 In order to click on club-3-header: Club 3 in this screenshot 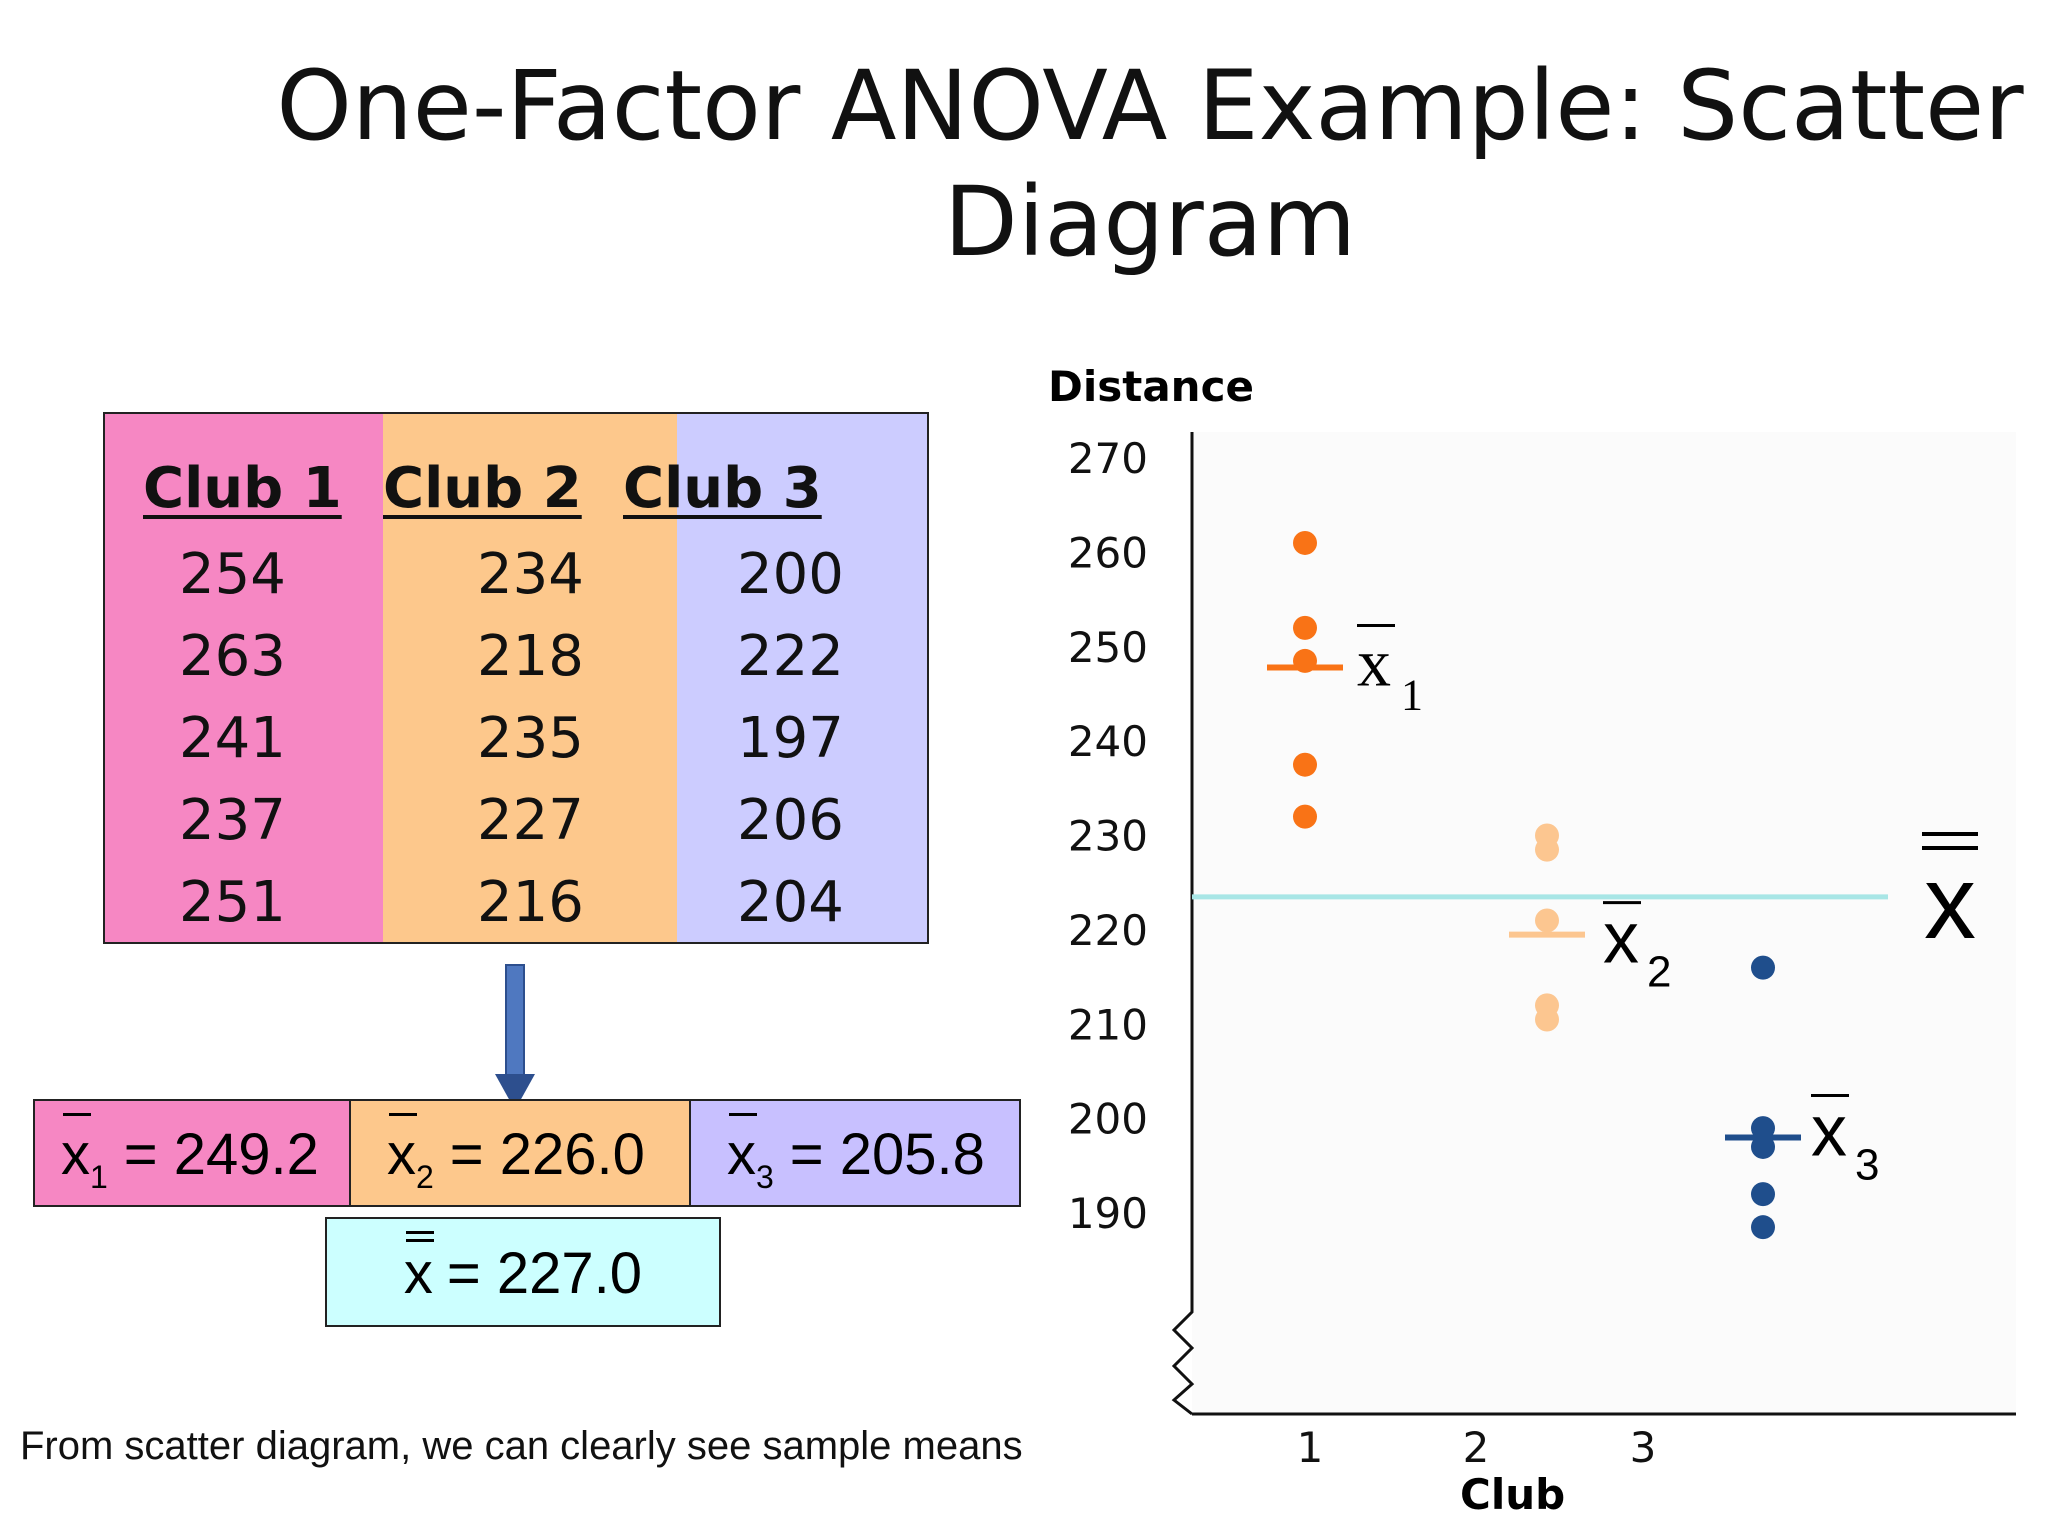, I will do `click(722, 488)`.